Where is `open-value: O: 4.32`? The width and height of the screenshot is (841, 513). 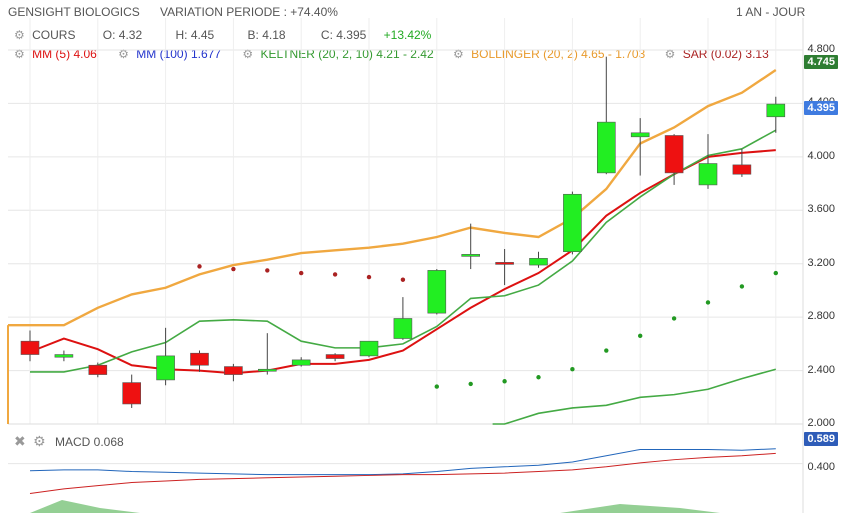 open-value: O: 4.32 is located at coordinates (122, 35).